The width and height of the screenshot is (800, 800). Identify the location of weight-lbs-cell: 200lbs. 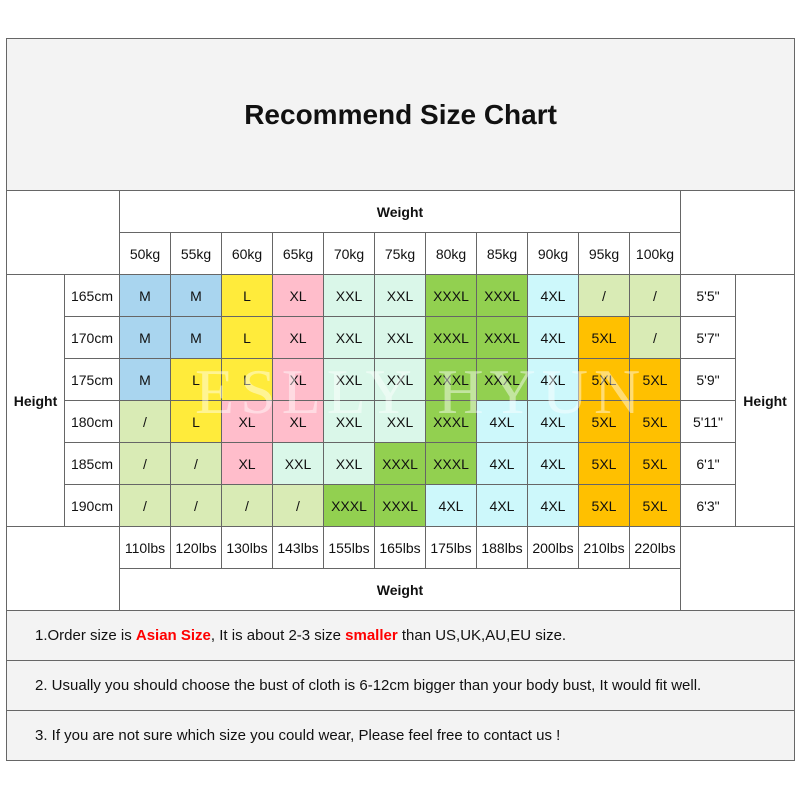
(553, 547).